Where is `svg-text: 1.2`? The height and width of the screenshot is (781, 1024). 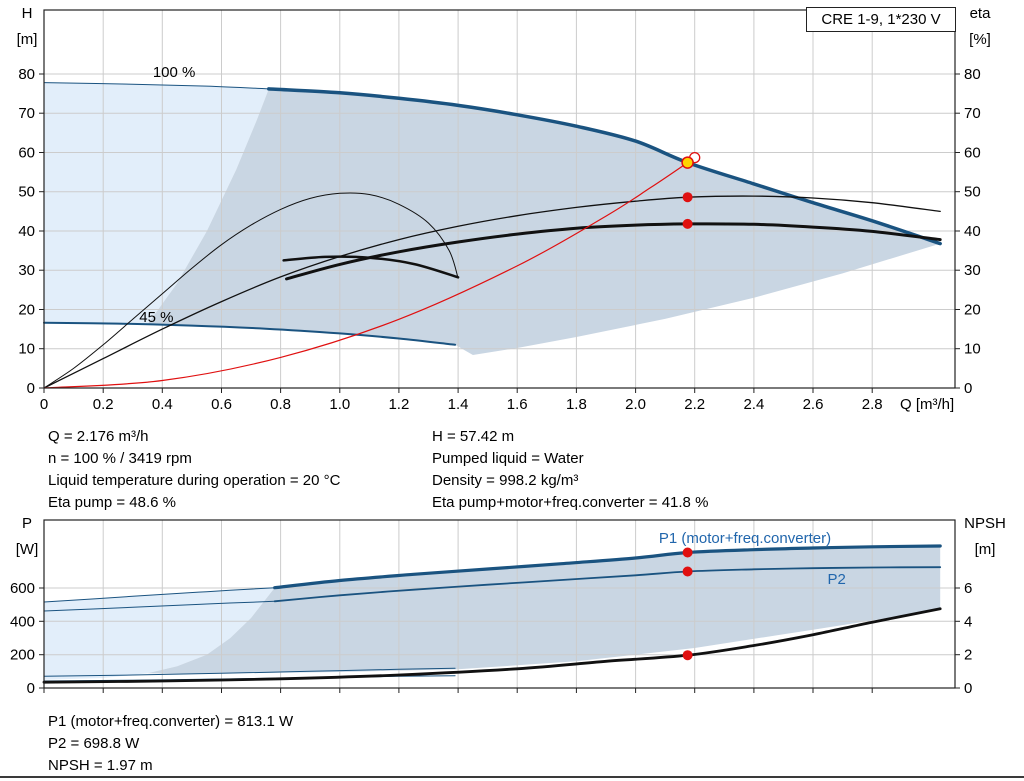 svg-text: 1.2 is located at coordinates (398, 404).